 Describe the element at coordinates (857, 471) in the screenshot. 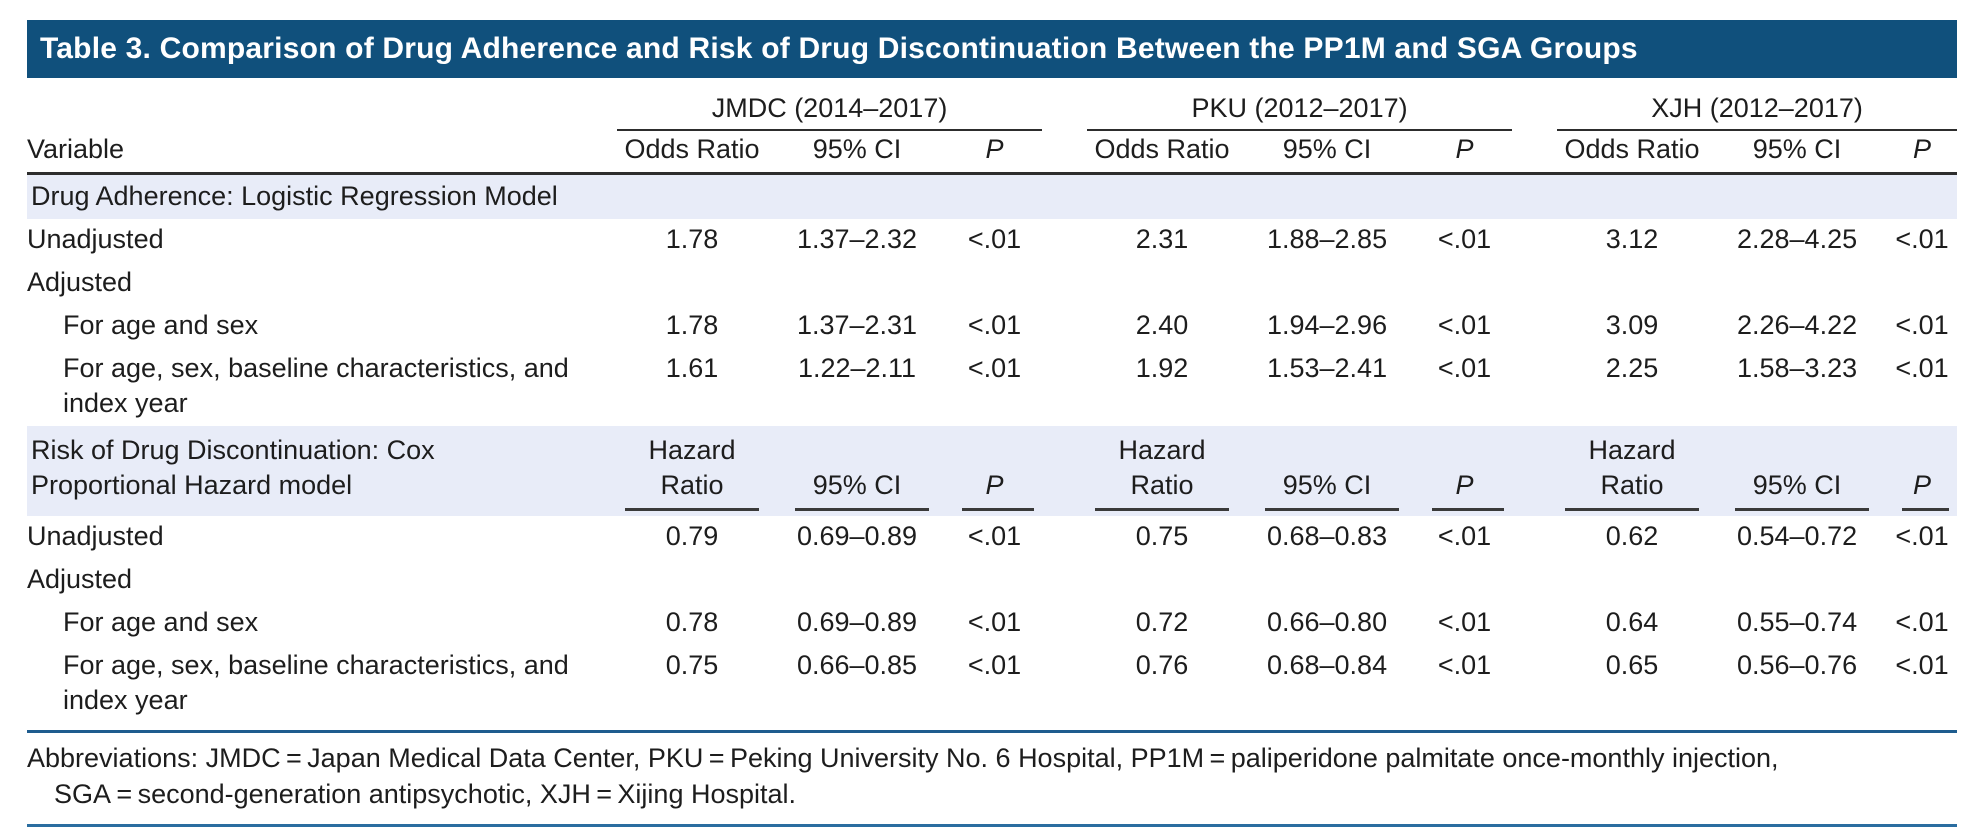

I see `column-header-ci-jmdc: 95% CI` at that location.